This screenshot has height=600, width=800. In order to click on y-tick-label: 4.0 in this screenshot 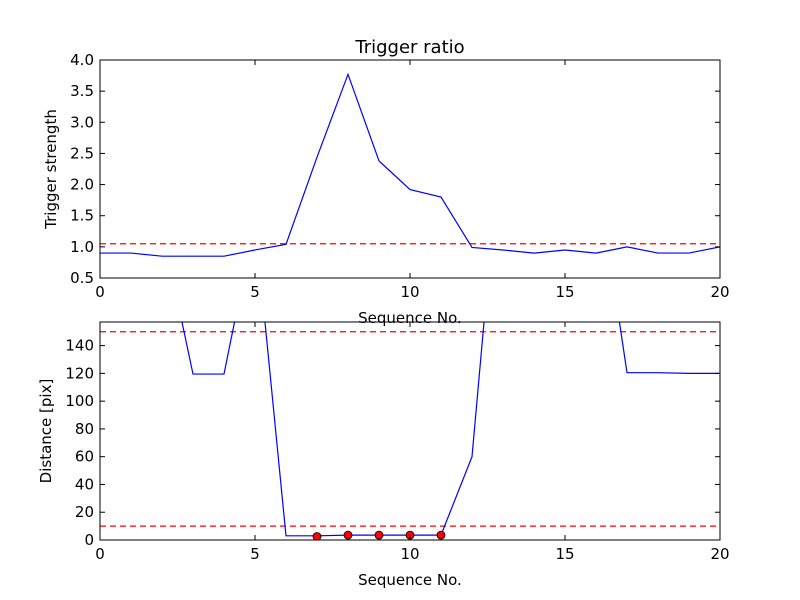, I will do `click(82, 60)`.